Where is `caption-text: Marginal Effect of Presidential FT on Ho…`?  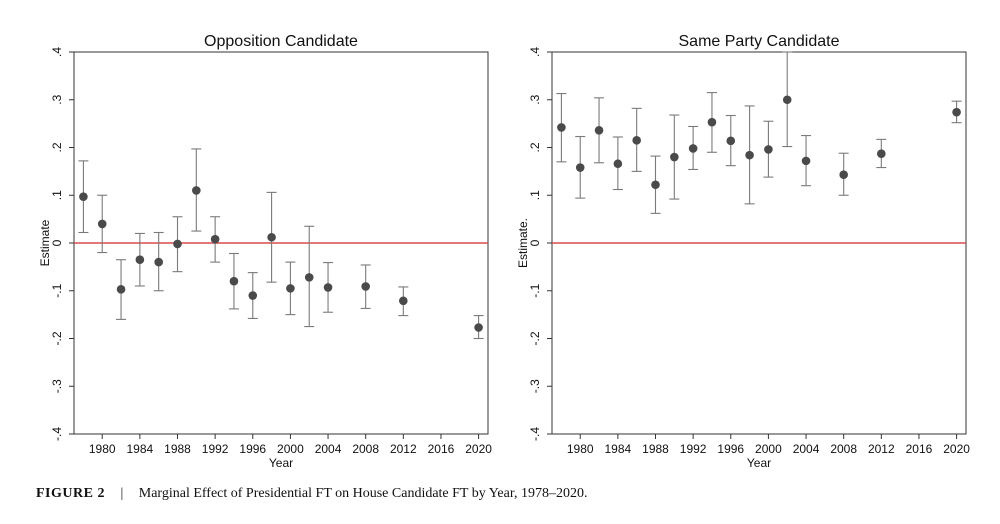 caption-text: Marginal Effect of Presidential FT on Ho… is located at coordinates (363, 493).